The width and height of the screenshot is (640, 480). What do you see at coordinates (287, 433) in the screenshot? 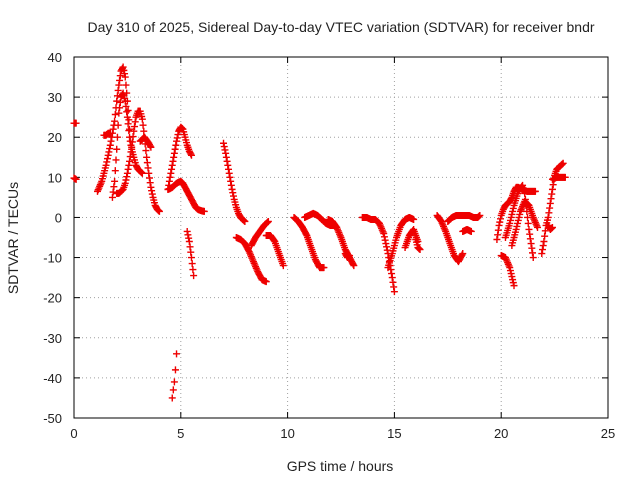
I see `x-tick-label: 10` at bounding box center [287, 433].